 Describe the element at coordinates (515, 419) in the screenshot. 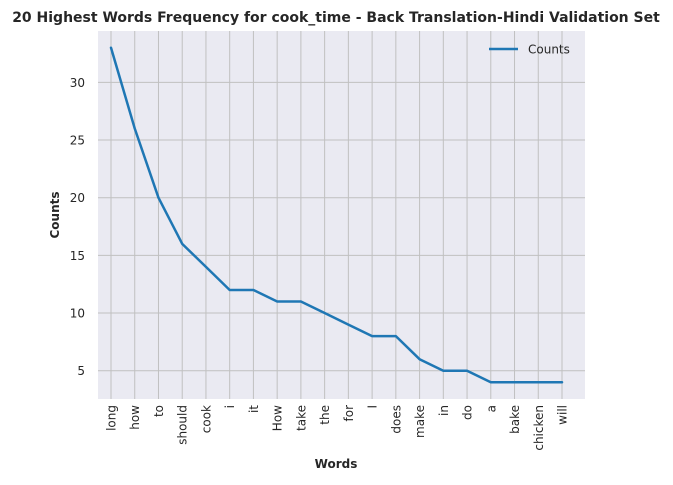

I see `x-tick-label: bake` at that location.